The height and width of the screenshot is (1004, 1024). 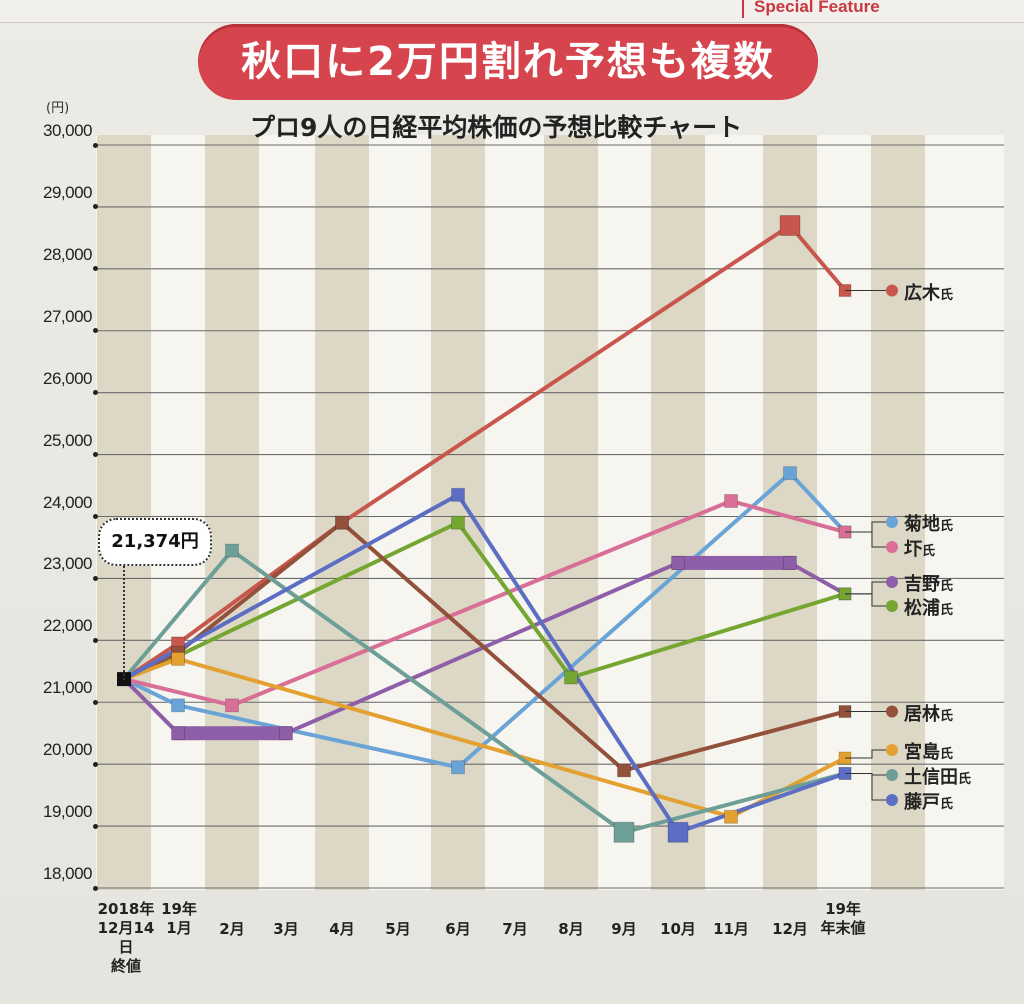 What do you see at coordinates (931, 777) in the screenshot?
I see `legend-name: 土信田` at bounding box center [931, 777].